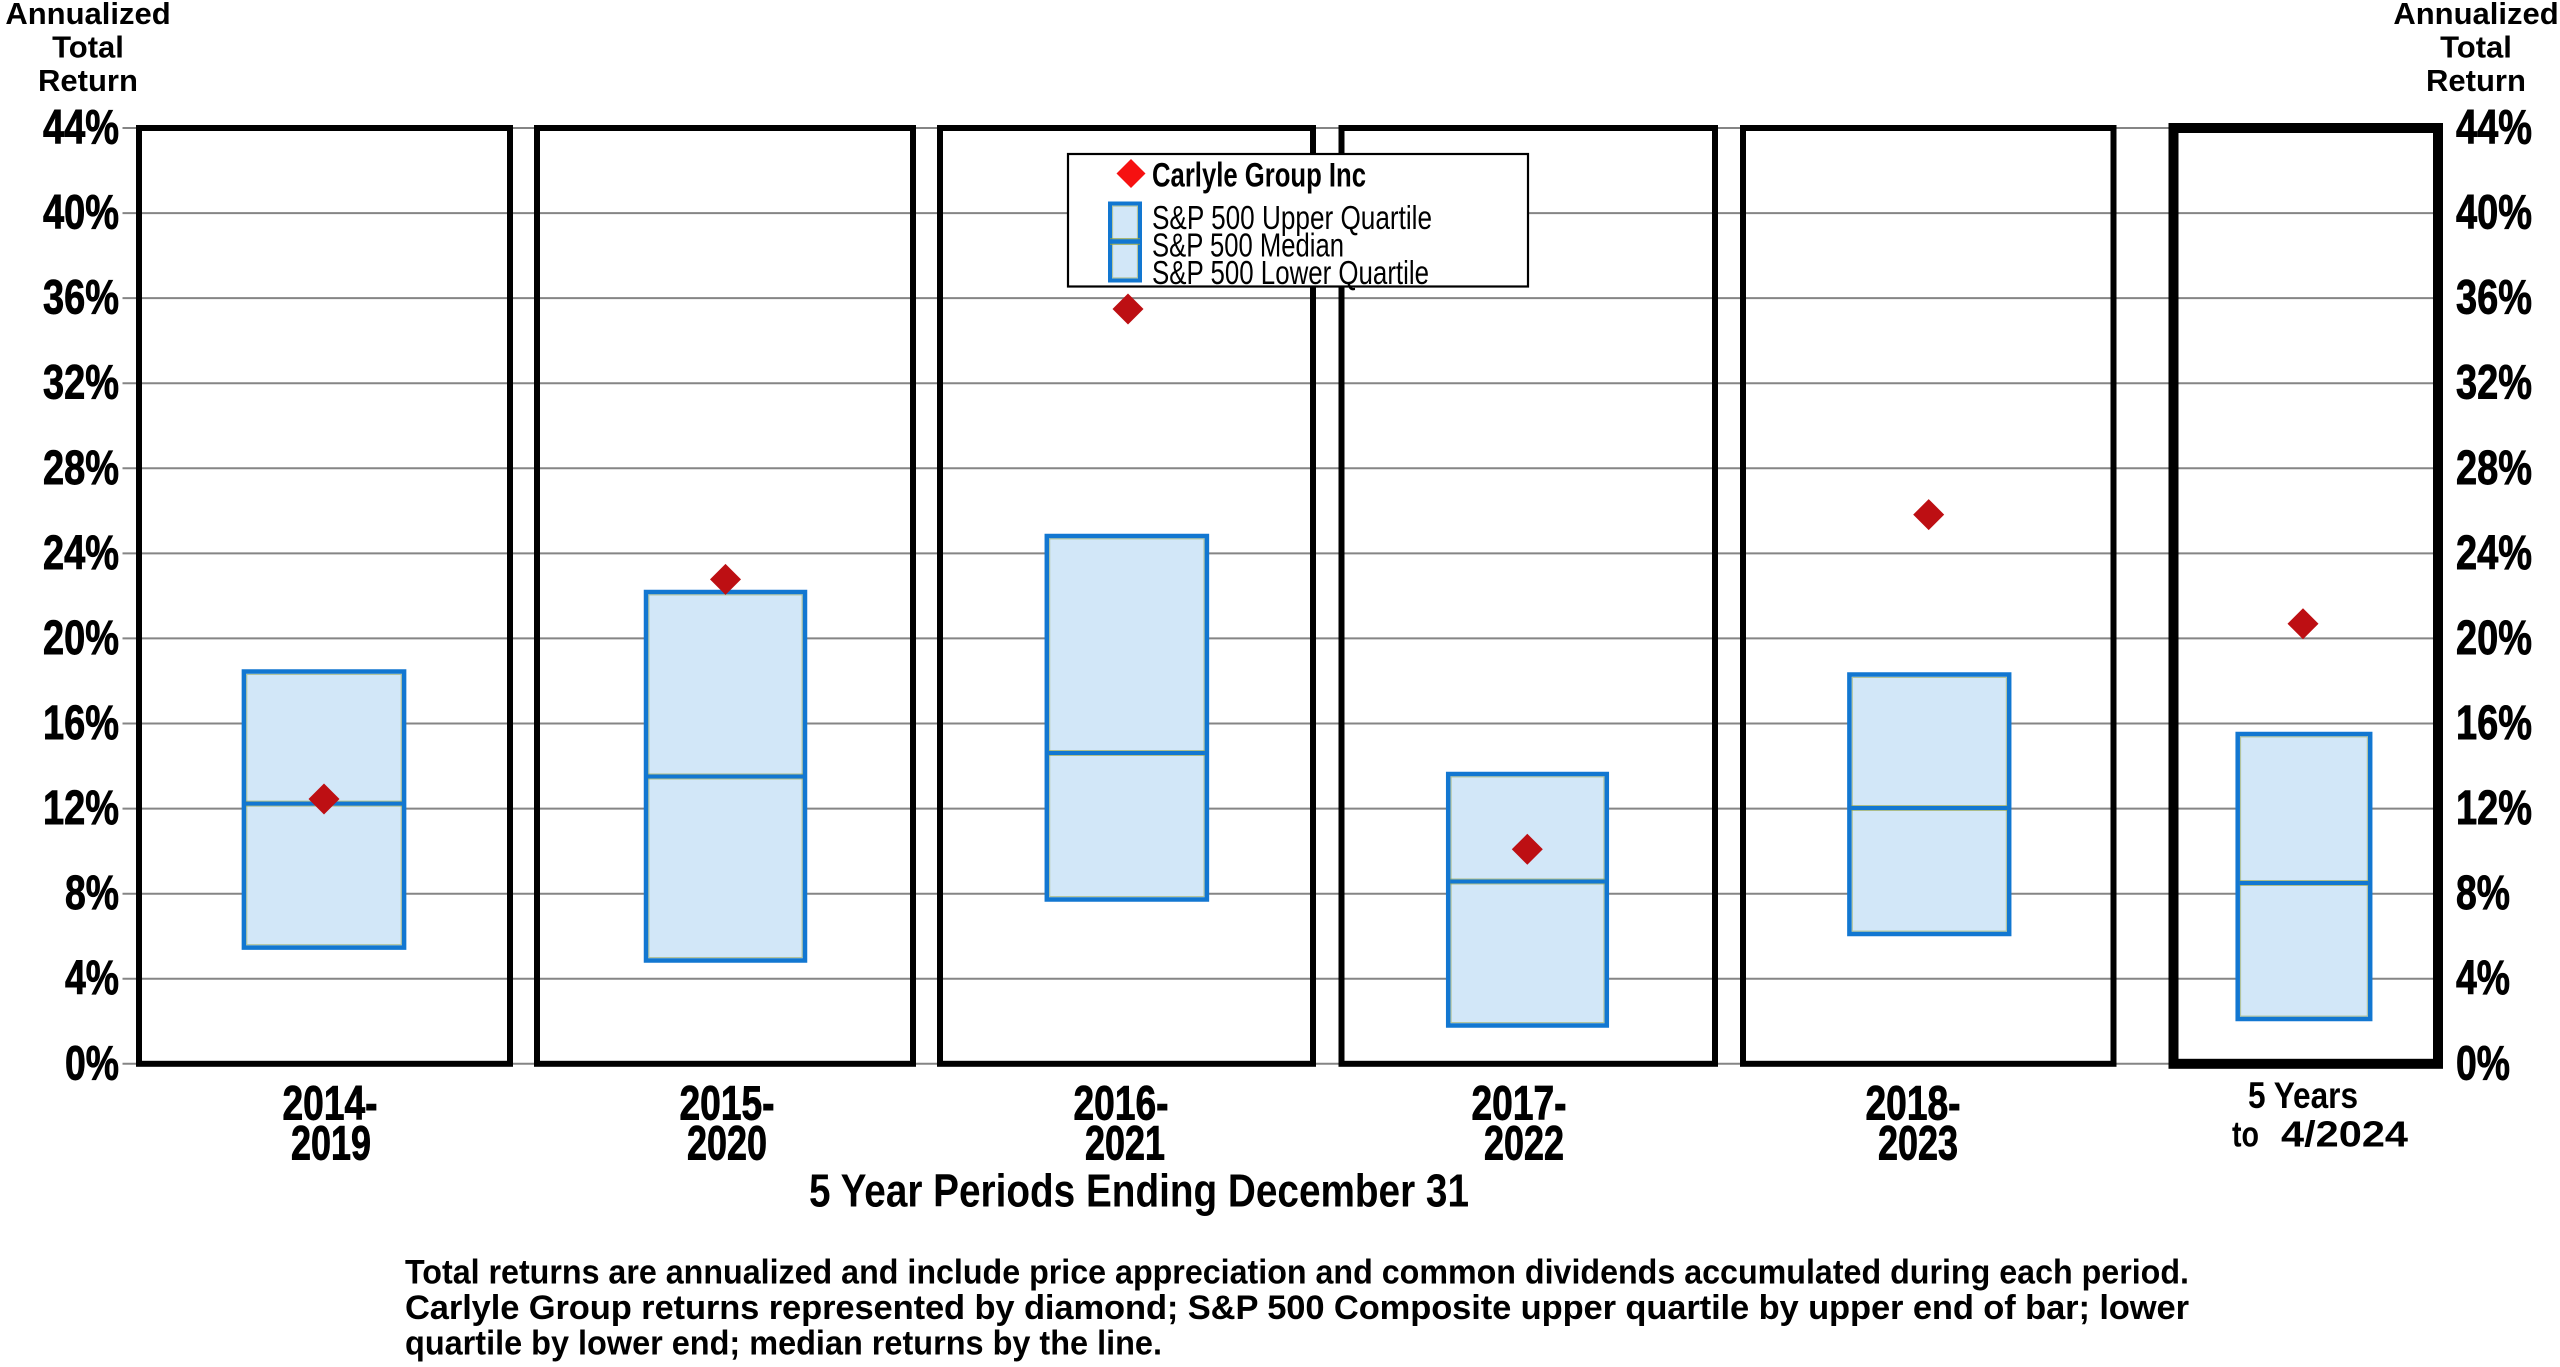 The height and width of the screenshot is (1367, 2560). What do you see at coordinates (2303, 1095) in the screenshot?
I see `svg-text: 5 Years` at bounding box center [2303, 1095].